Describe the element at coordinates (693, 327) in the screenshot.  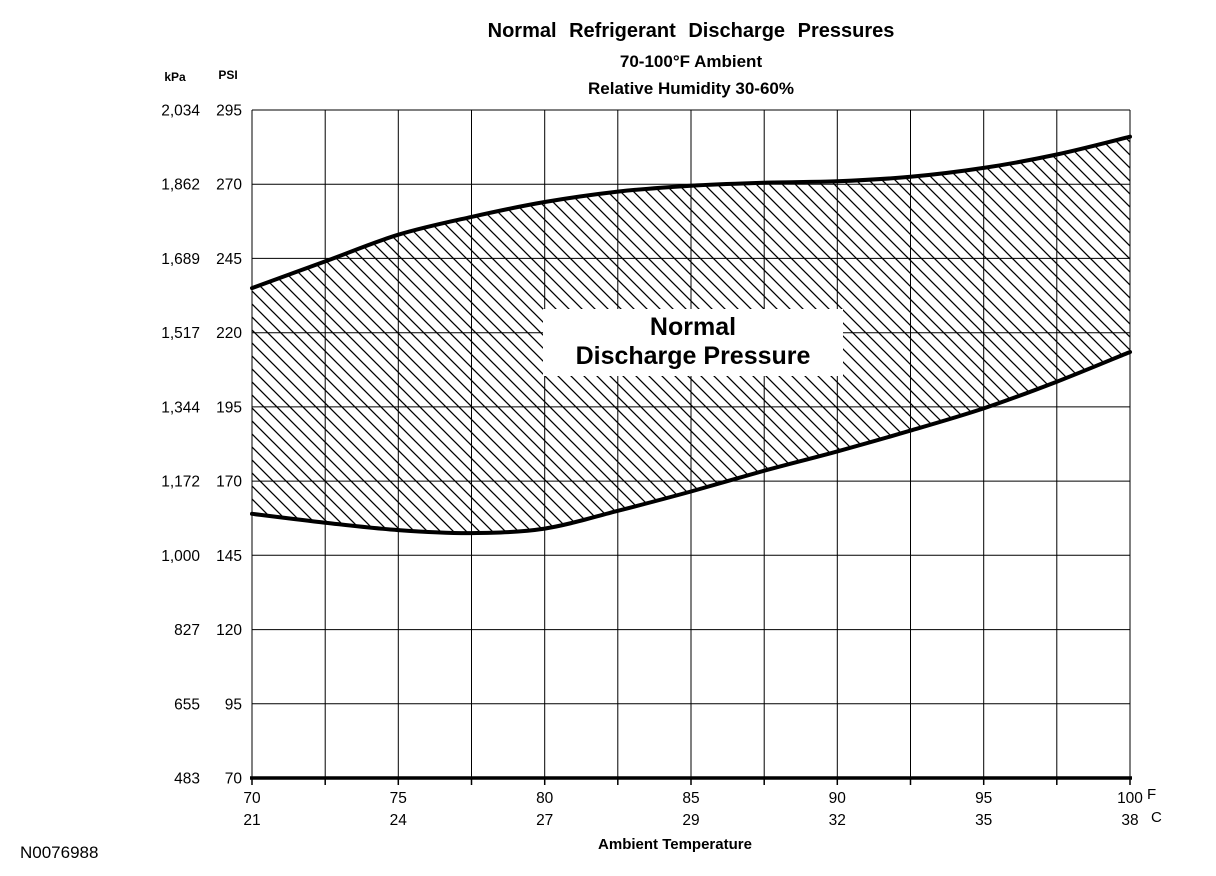
I see `band-label-line1: Normal` at that location.